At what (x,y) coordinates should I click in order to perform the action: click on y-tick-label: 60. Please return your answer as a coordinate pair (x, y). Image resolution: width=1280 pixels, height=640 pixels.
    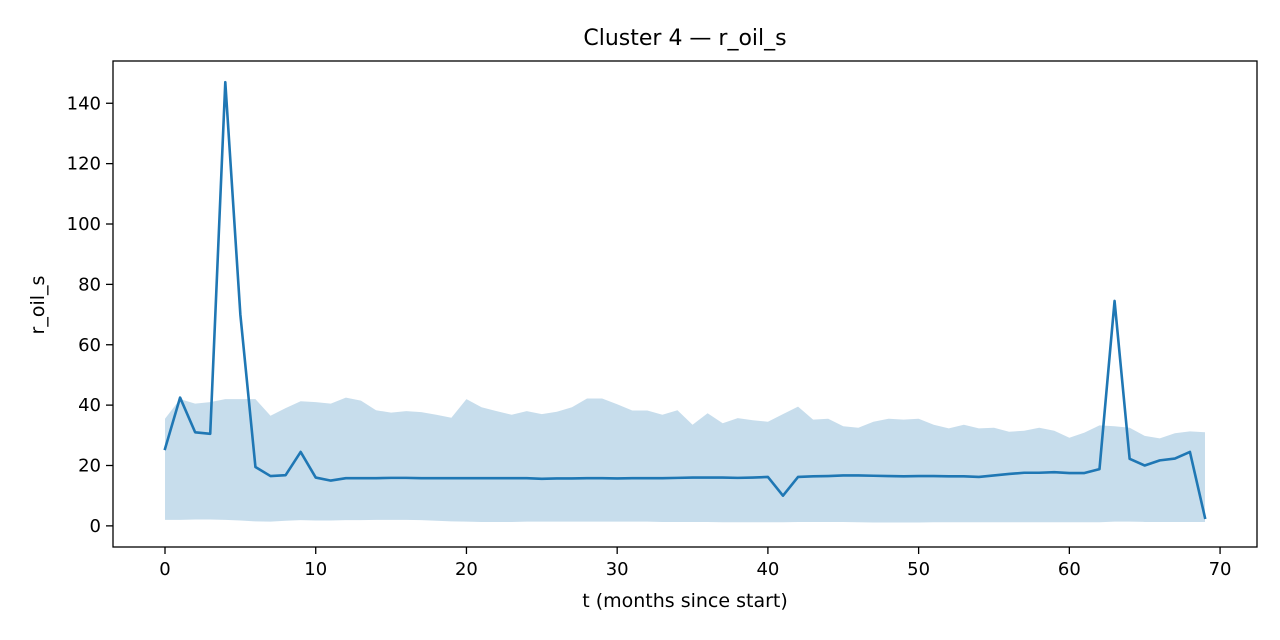
    Looking at the image, I should click on (89, 345).